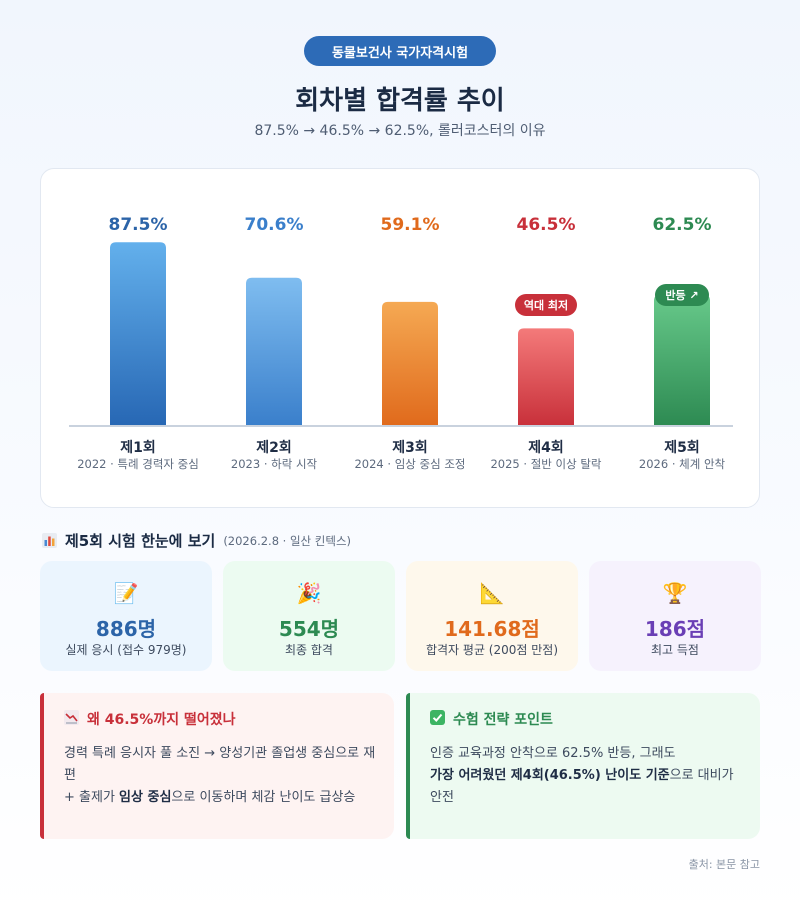  I want to click on stat-label: 합격자 평균 (200점 만점), so click(492, 650).